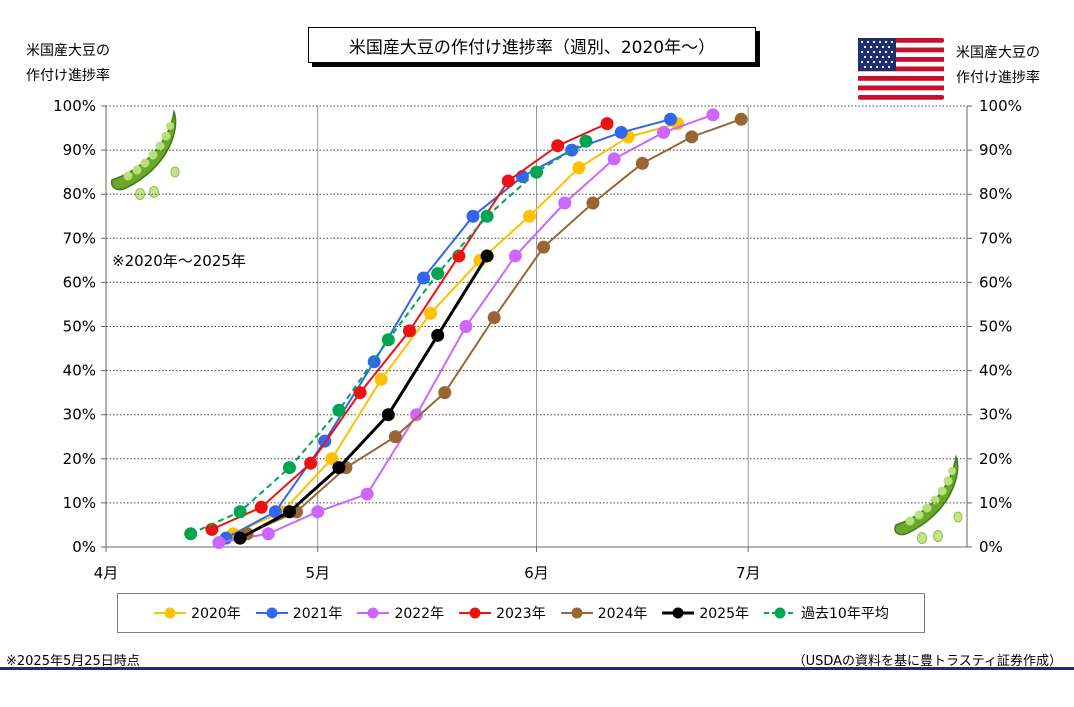 Image resolution: width=1074 pixels, height=707 pixels. Describe the element at coordinates (622, 614) in the screenshot. I see `legend-label: 2024年` at that location.